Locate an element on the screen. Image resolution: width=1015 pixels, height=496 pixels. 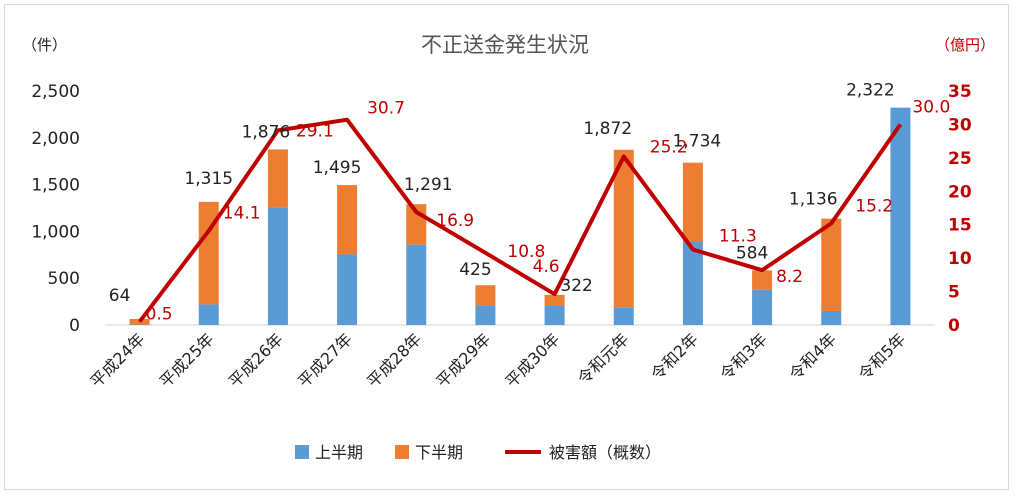
right-tick-label: 20 is located at coordinates (960, 192).